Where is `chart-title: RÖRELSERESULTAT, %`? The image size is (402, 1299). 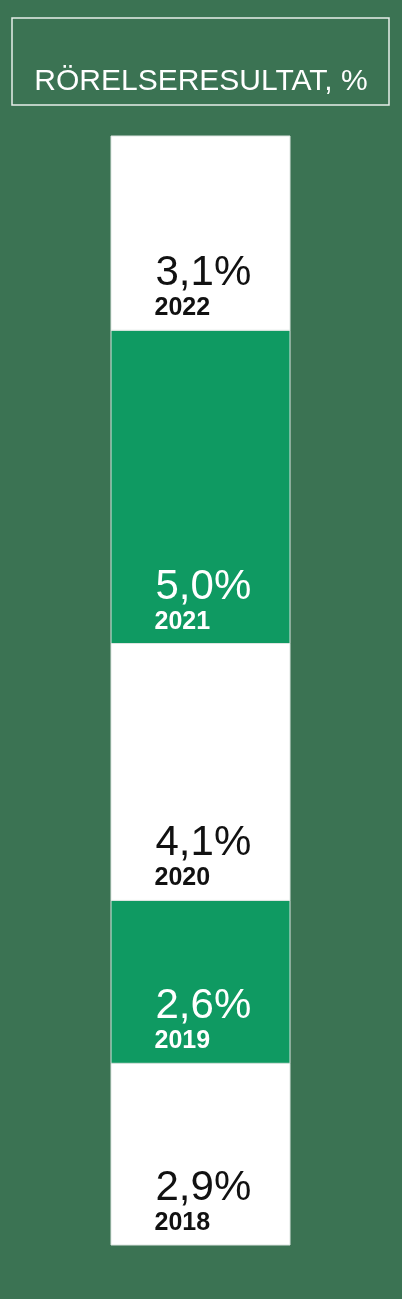 chart-title: RÖRELSERESULTAT, % is located at coordinates (201, 79).